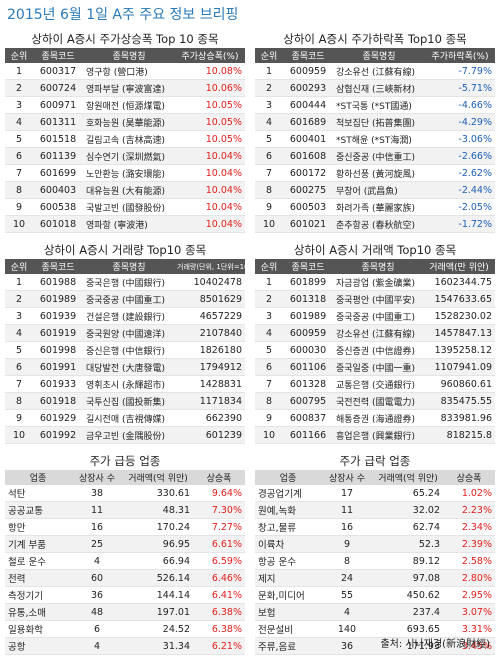 This screenshot has height=656, width=500. What do you see at coordinates (210, 299) in the screenshot?
I see `table-cell: 8501629` at bounding box center [210, 299].